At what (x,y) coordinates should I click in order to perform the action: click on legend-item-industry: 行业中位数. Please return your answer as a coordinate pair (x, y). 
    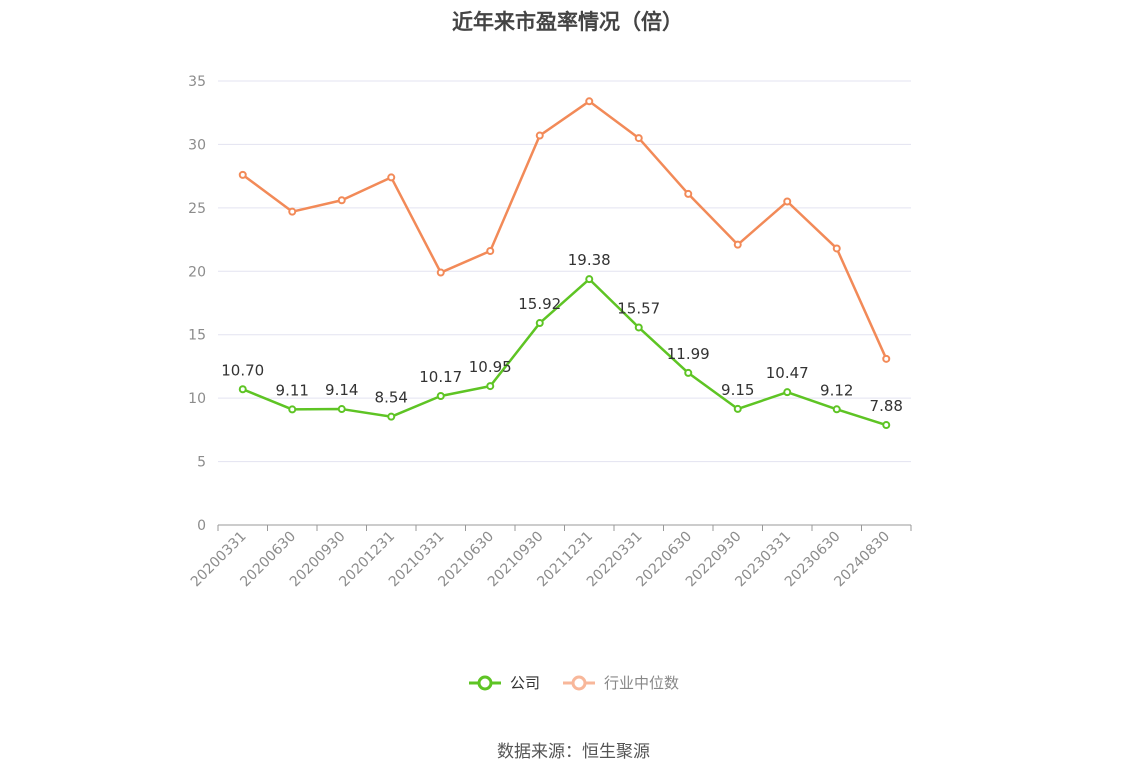
    Looking at the image, I should click on (620, 682).